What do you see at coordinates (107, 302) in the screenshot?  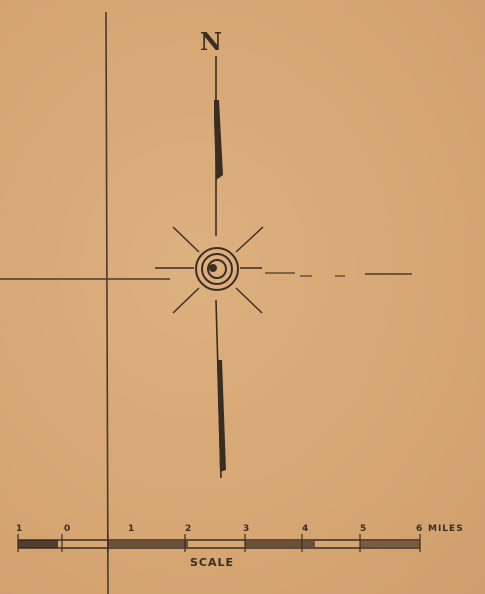 I see `meridian-line` at bounding box center [107, 302].